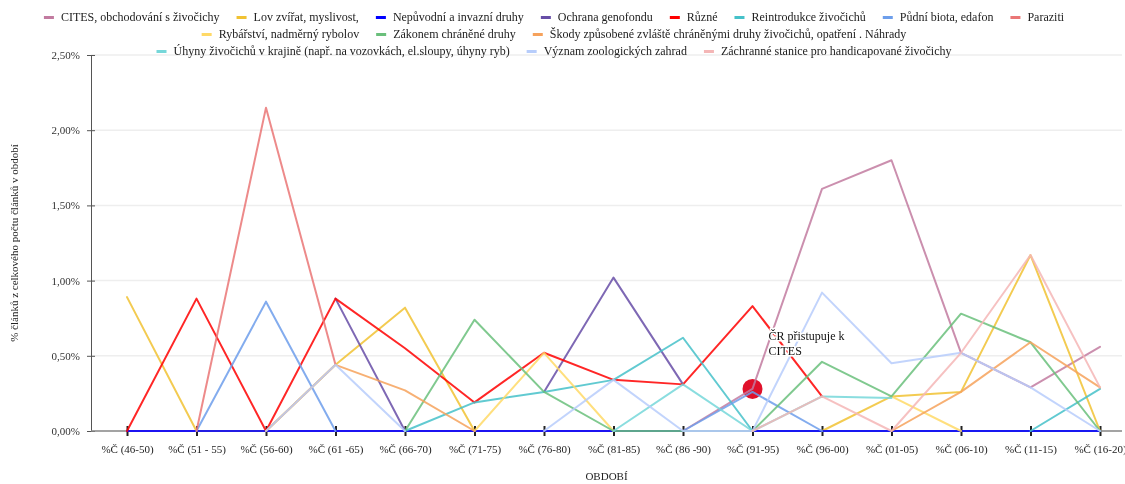 Image resolution: width=1125 pixels, height=484 pixels. I want to click on x-tick-label: %Č (81-85), so click(614, 449).